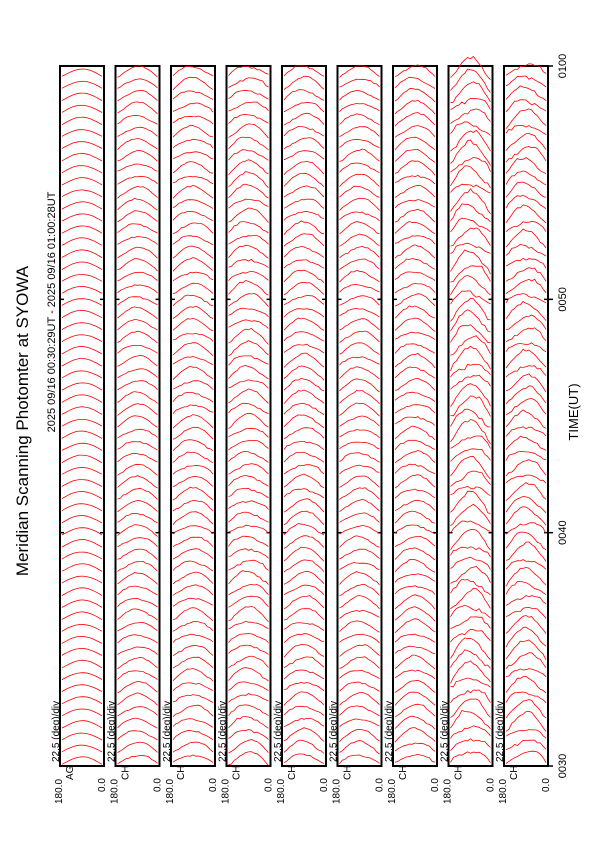 The width and height of the screenshot is (595, 842). I want to click on panel-channel-label: CH, so click(126, 773).